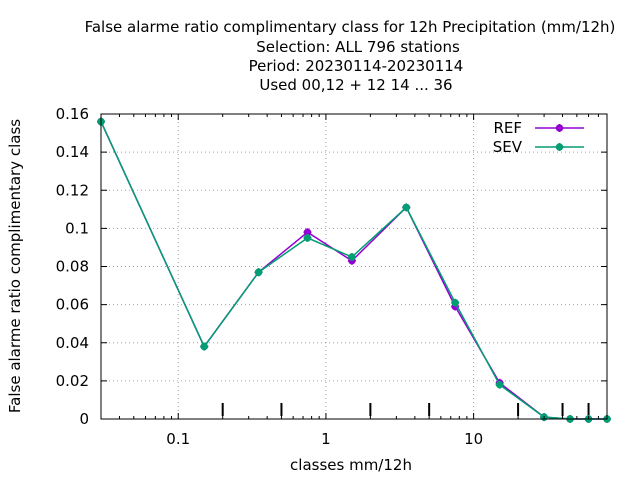 Image resolution: width=640 pixels, height=480 pixels. I want to click on chart-title-line-2: Selection: ALL 796 stations, so click(358, 47).